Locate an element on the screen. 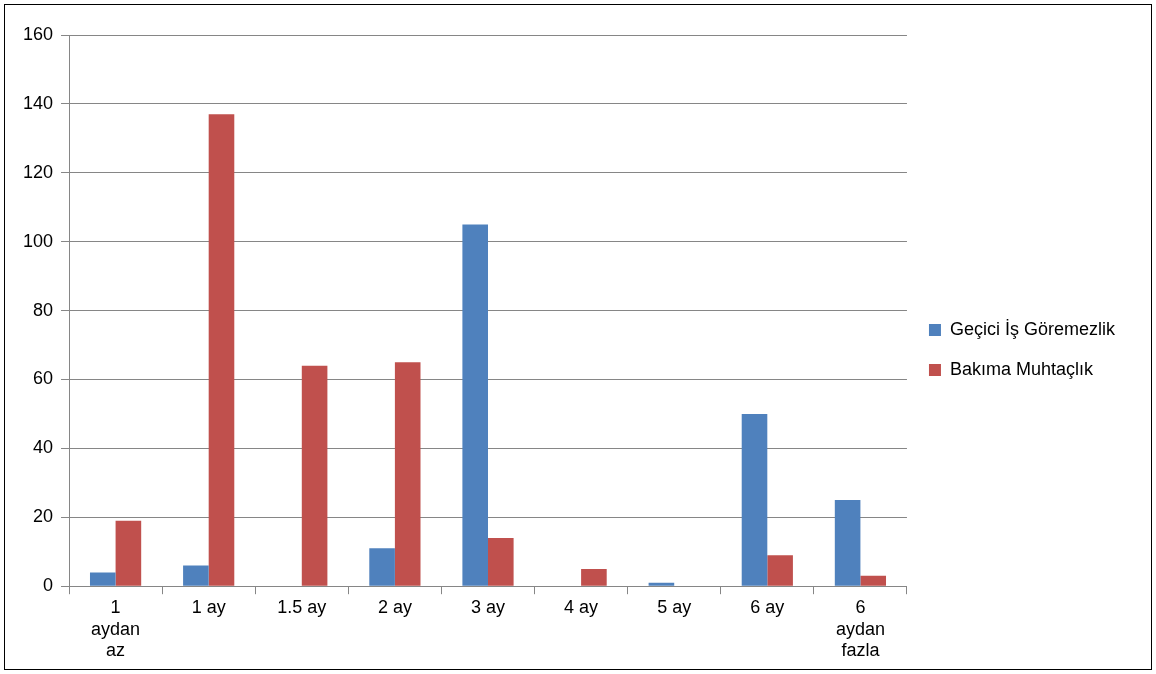 This screenshot has height=674, width=1156. x-tick-label: 6 aydan fazla is located at coordinates (860, 628).